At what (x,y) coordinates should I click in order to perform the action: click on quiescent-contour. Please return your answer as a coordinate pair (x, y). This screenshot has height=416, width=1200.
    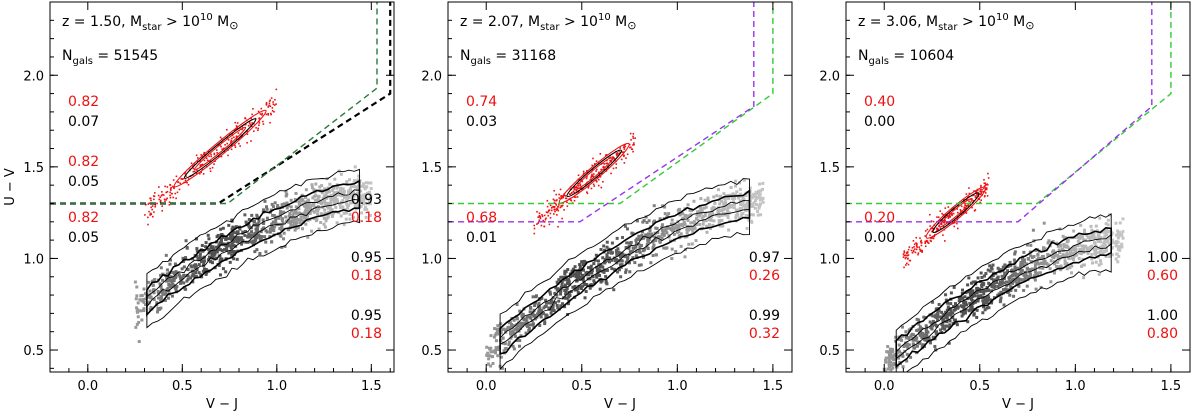
    Looking at the image, I should click on (594, 173).